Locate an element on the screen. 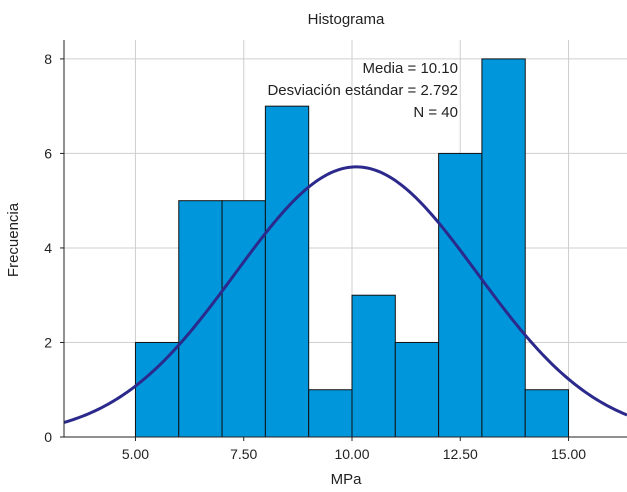 The width and height of the screenshot is (627, 492). x-axis-label: MPa is located at coordinates (347, 479).